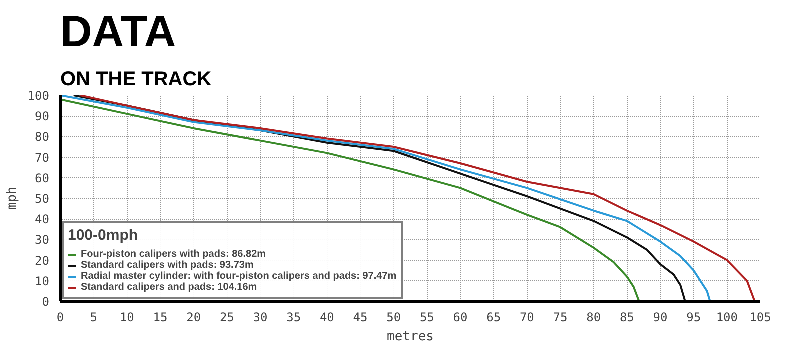 The width and height of the screenshot is (800, 347). I want to click on x-tick-label: 0, so click(60, 317).